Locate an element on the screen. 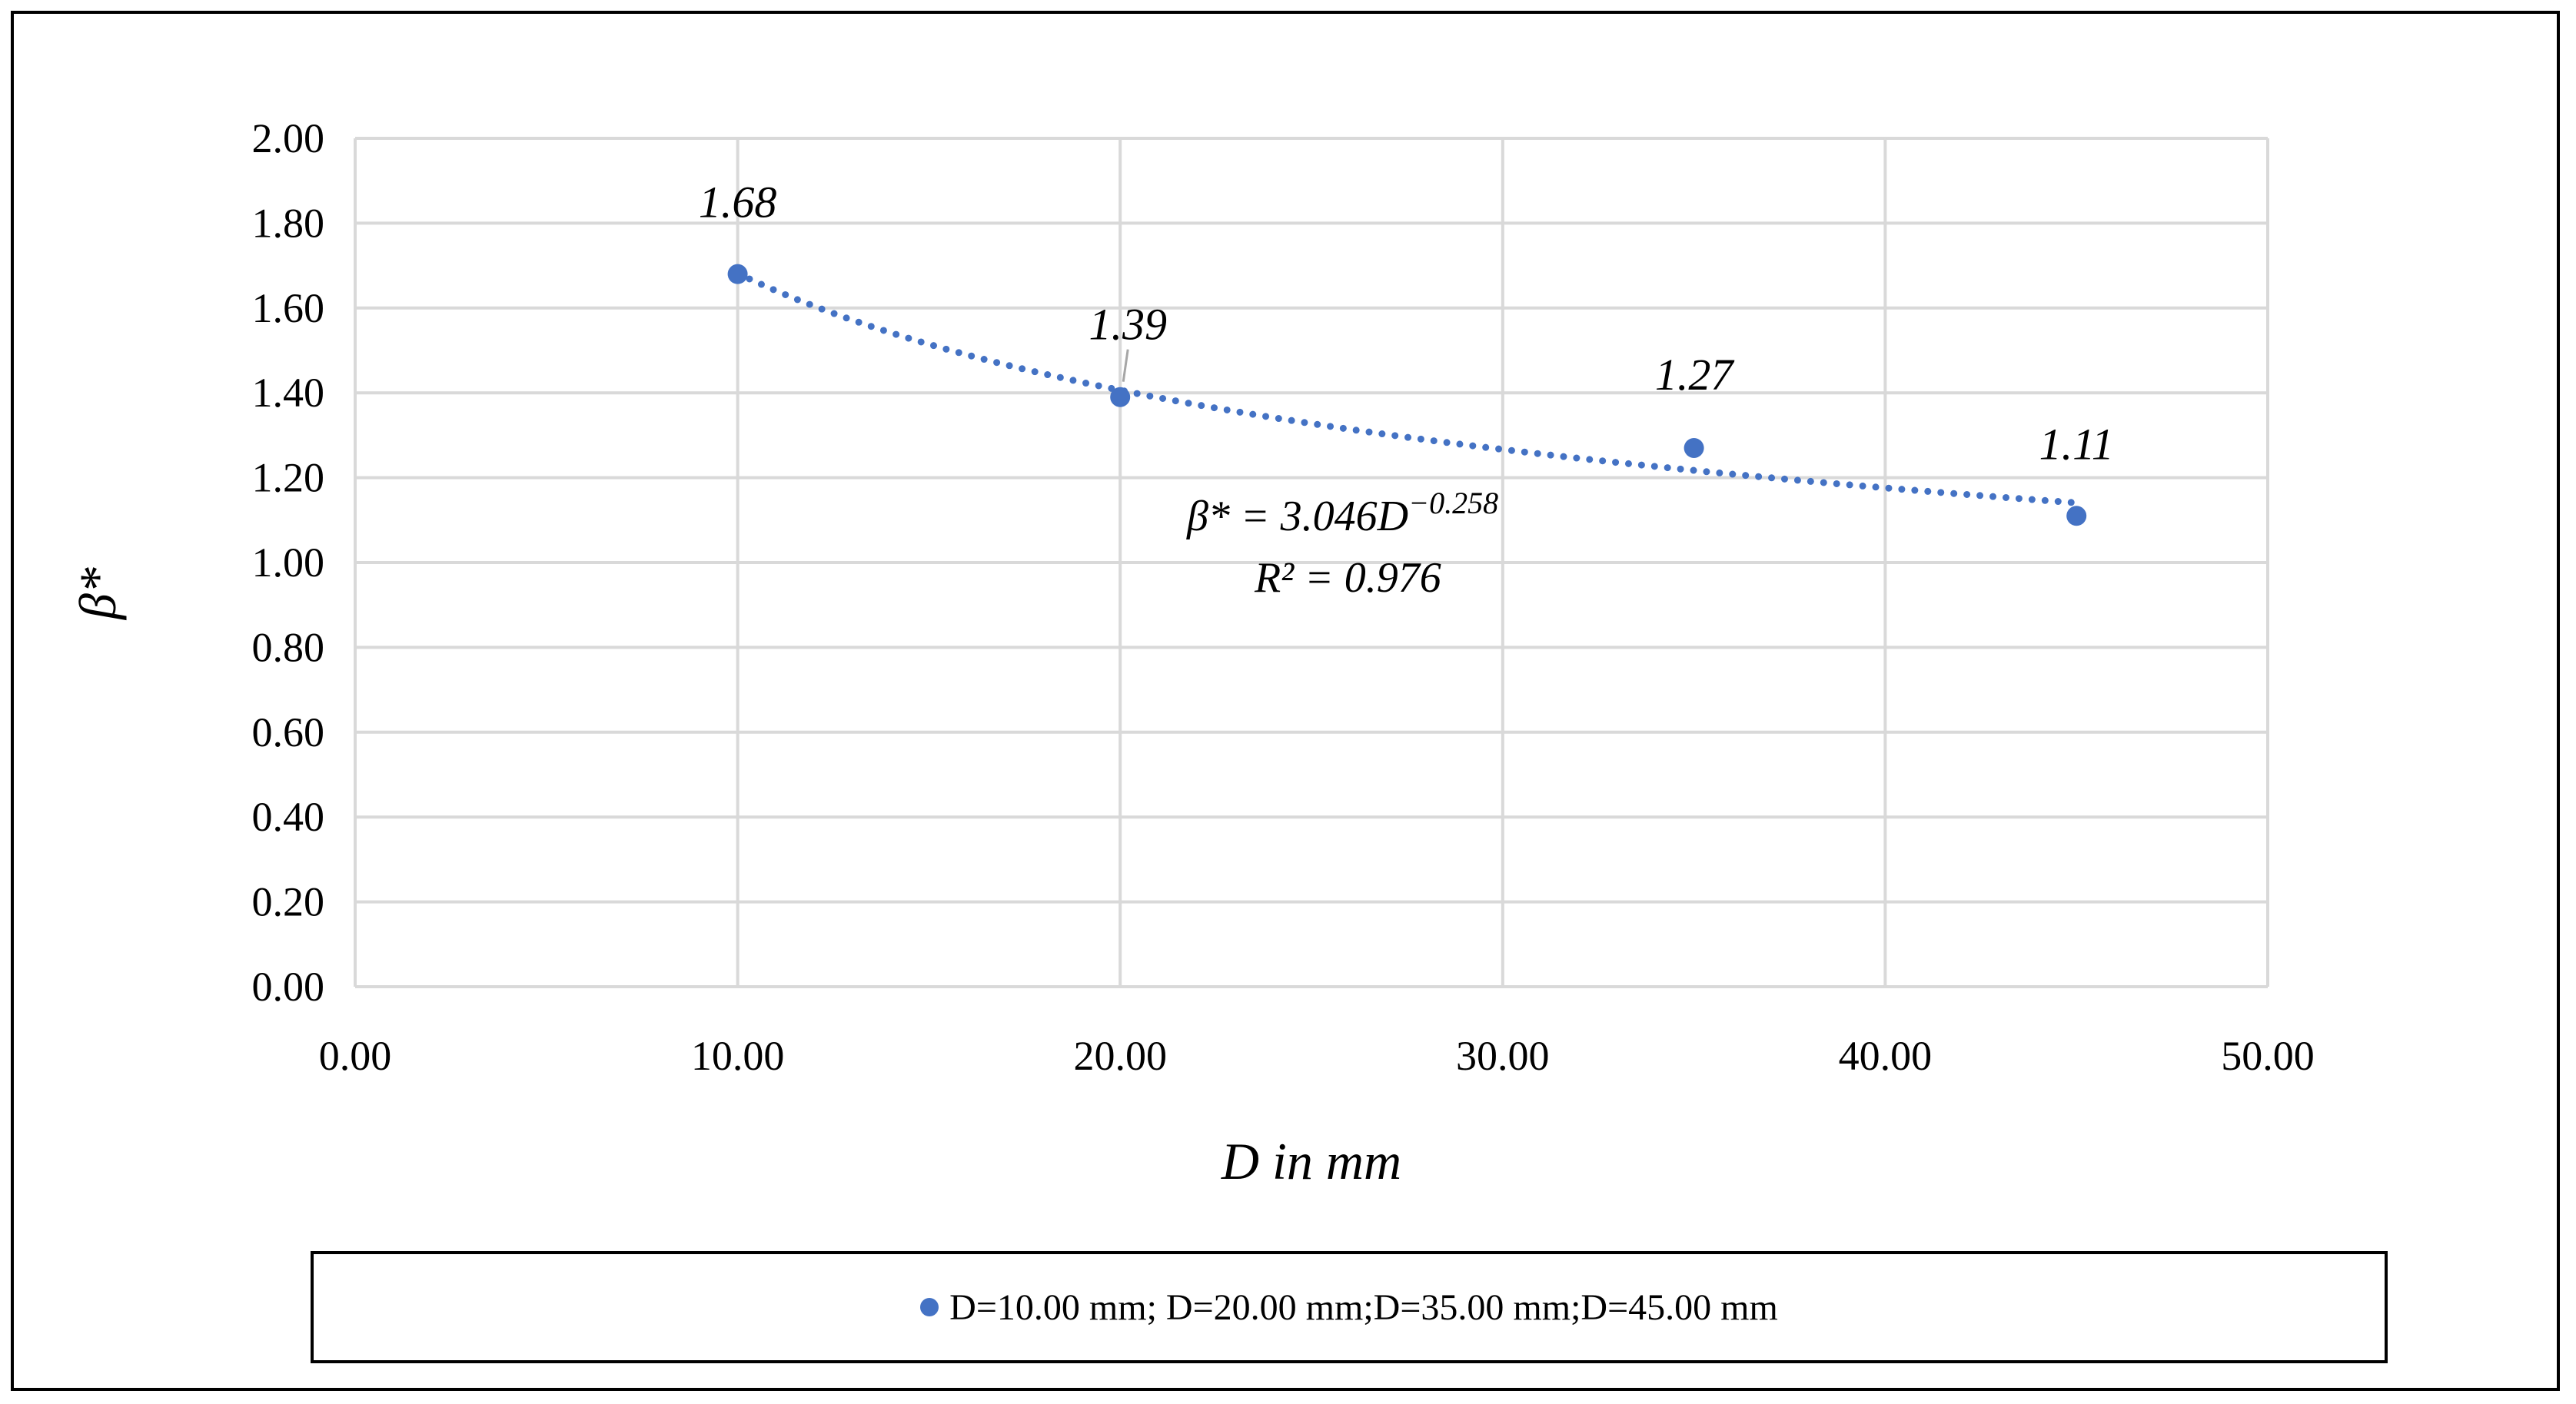  x-tick-label: 0.00 is located at coordinates (355, 1056).